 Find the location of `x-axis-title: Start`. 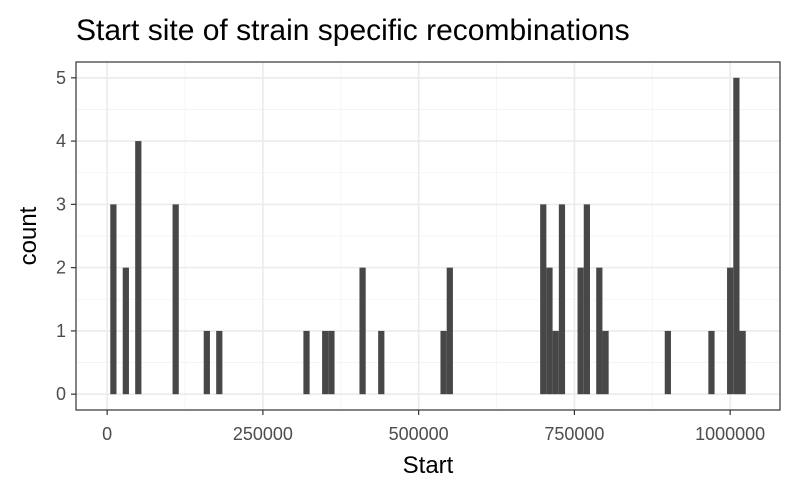

x-axis-title: Start is located at coordinates (428, 465).